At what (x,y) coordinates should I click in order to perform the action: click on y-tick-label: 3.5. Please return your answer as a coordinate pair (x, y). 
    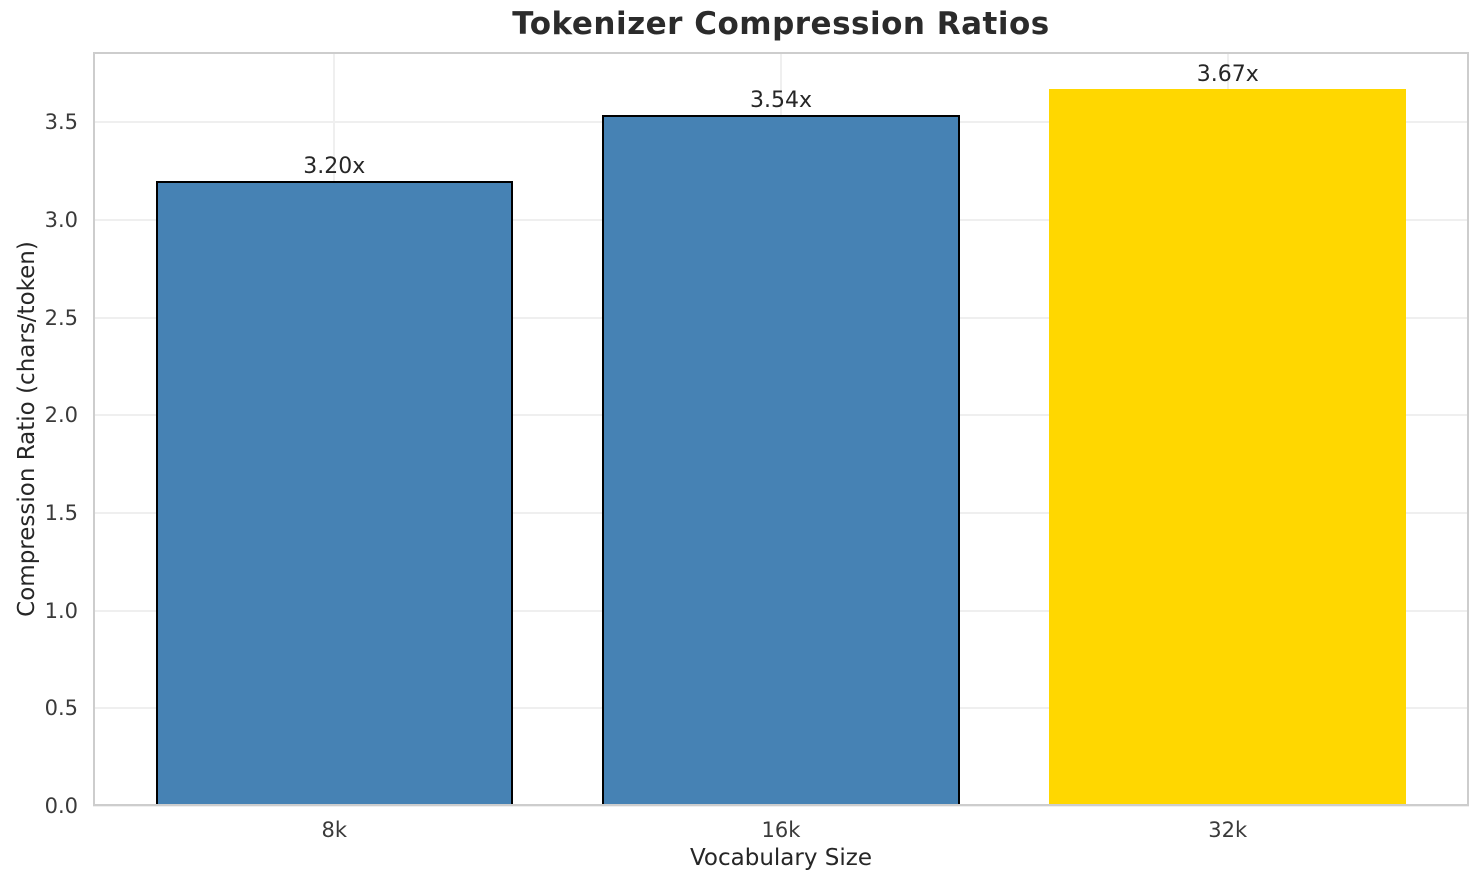
    Looking at the image, I should click on (61, 122).